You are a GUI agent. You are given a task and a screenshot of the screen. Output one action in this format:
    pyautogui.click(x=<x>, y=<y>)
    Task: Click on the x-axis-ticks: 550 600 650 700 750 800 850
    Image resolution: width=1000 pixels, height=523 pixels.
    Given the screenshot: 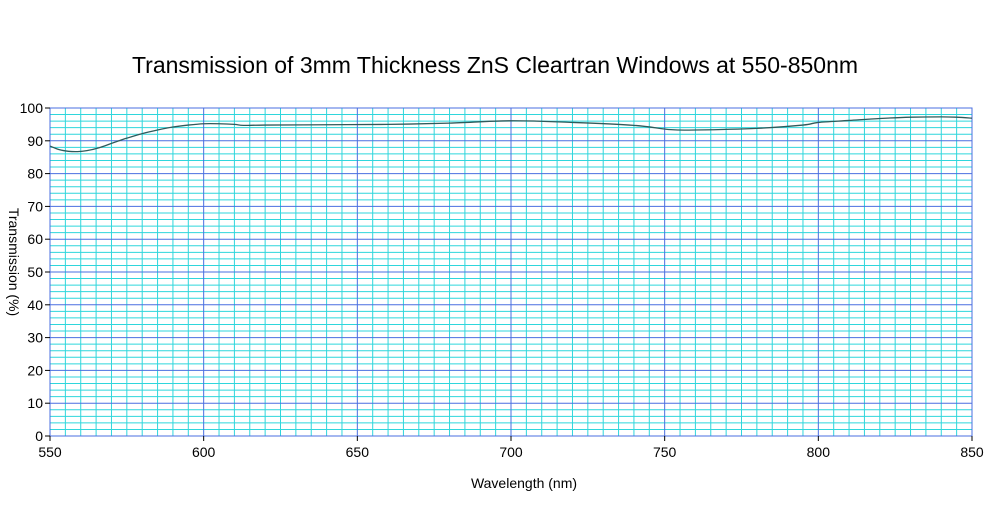 What is the action you would take?
    pyautogui.click(x=511, y=448)
    